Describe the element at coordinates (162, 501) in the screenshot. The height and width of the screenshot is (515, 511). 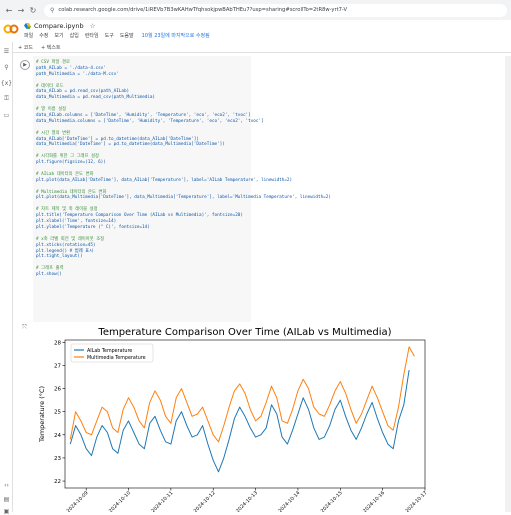
I see `x-tick-label: 2024-10-11` at that location.